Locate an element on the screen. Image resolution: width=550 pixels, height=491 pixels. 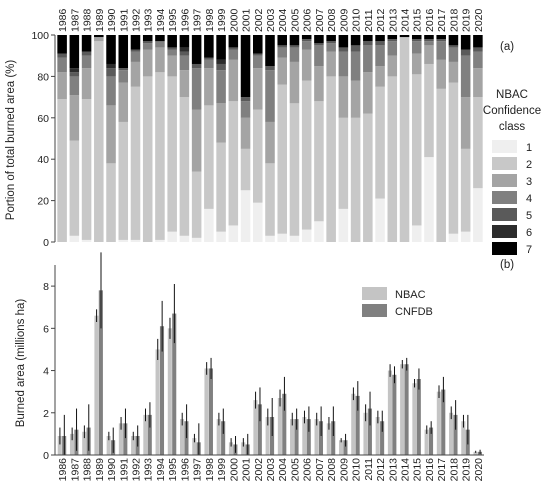
x-tick-label-2018: 2018 is located at coordinates (454, 20).